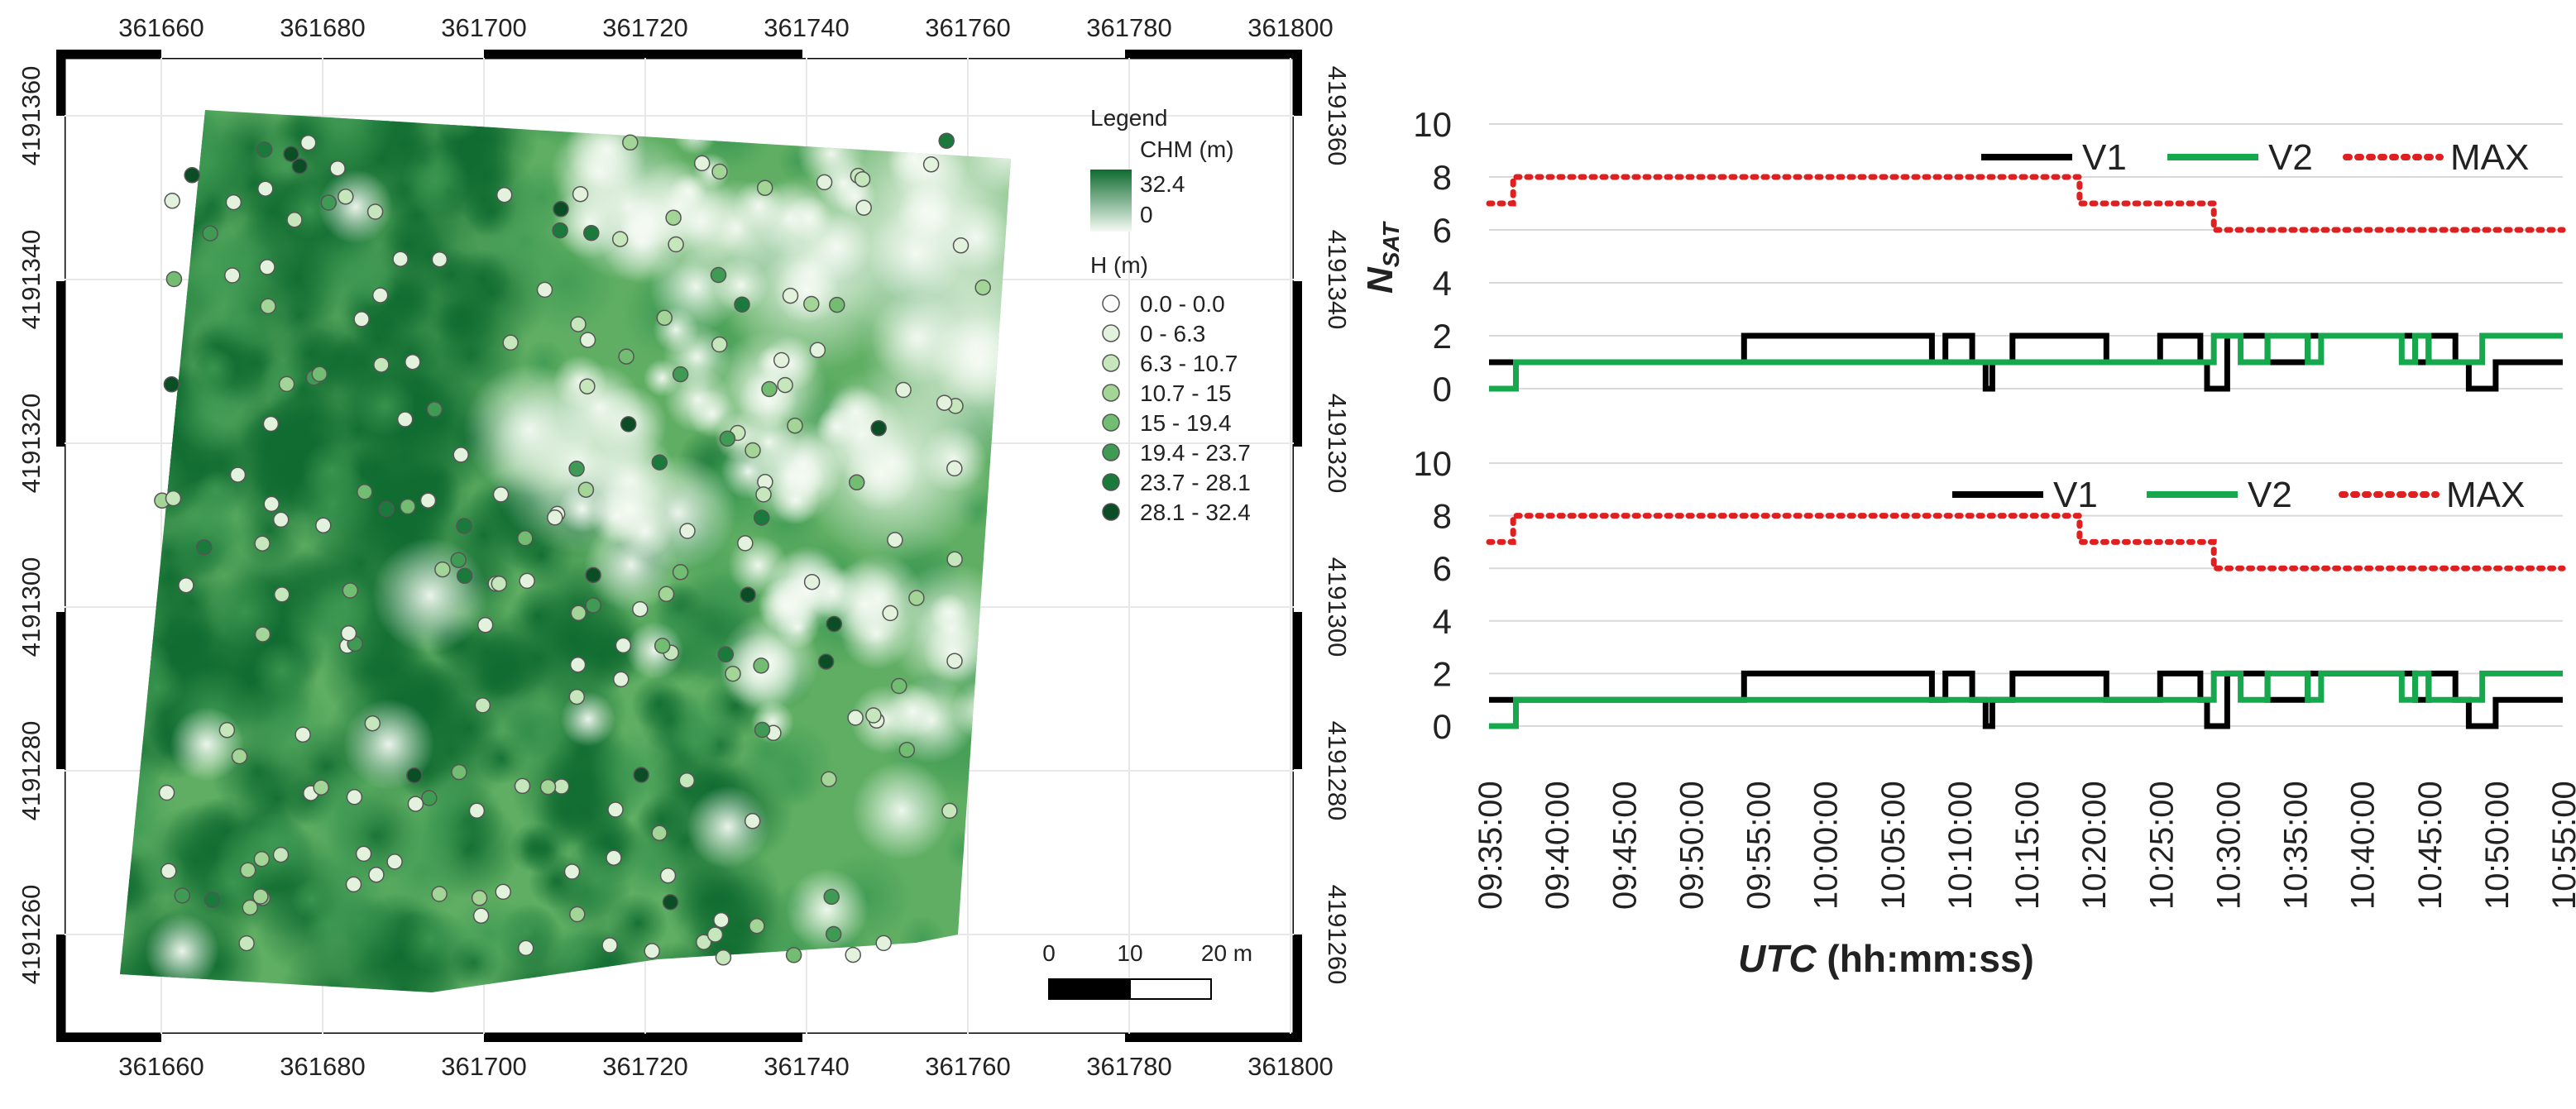  Describe the element at coordinates (1442, 726) in the screenshot. I see `chart-y-tick-label: 0` at that location.